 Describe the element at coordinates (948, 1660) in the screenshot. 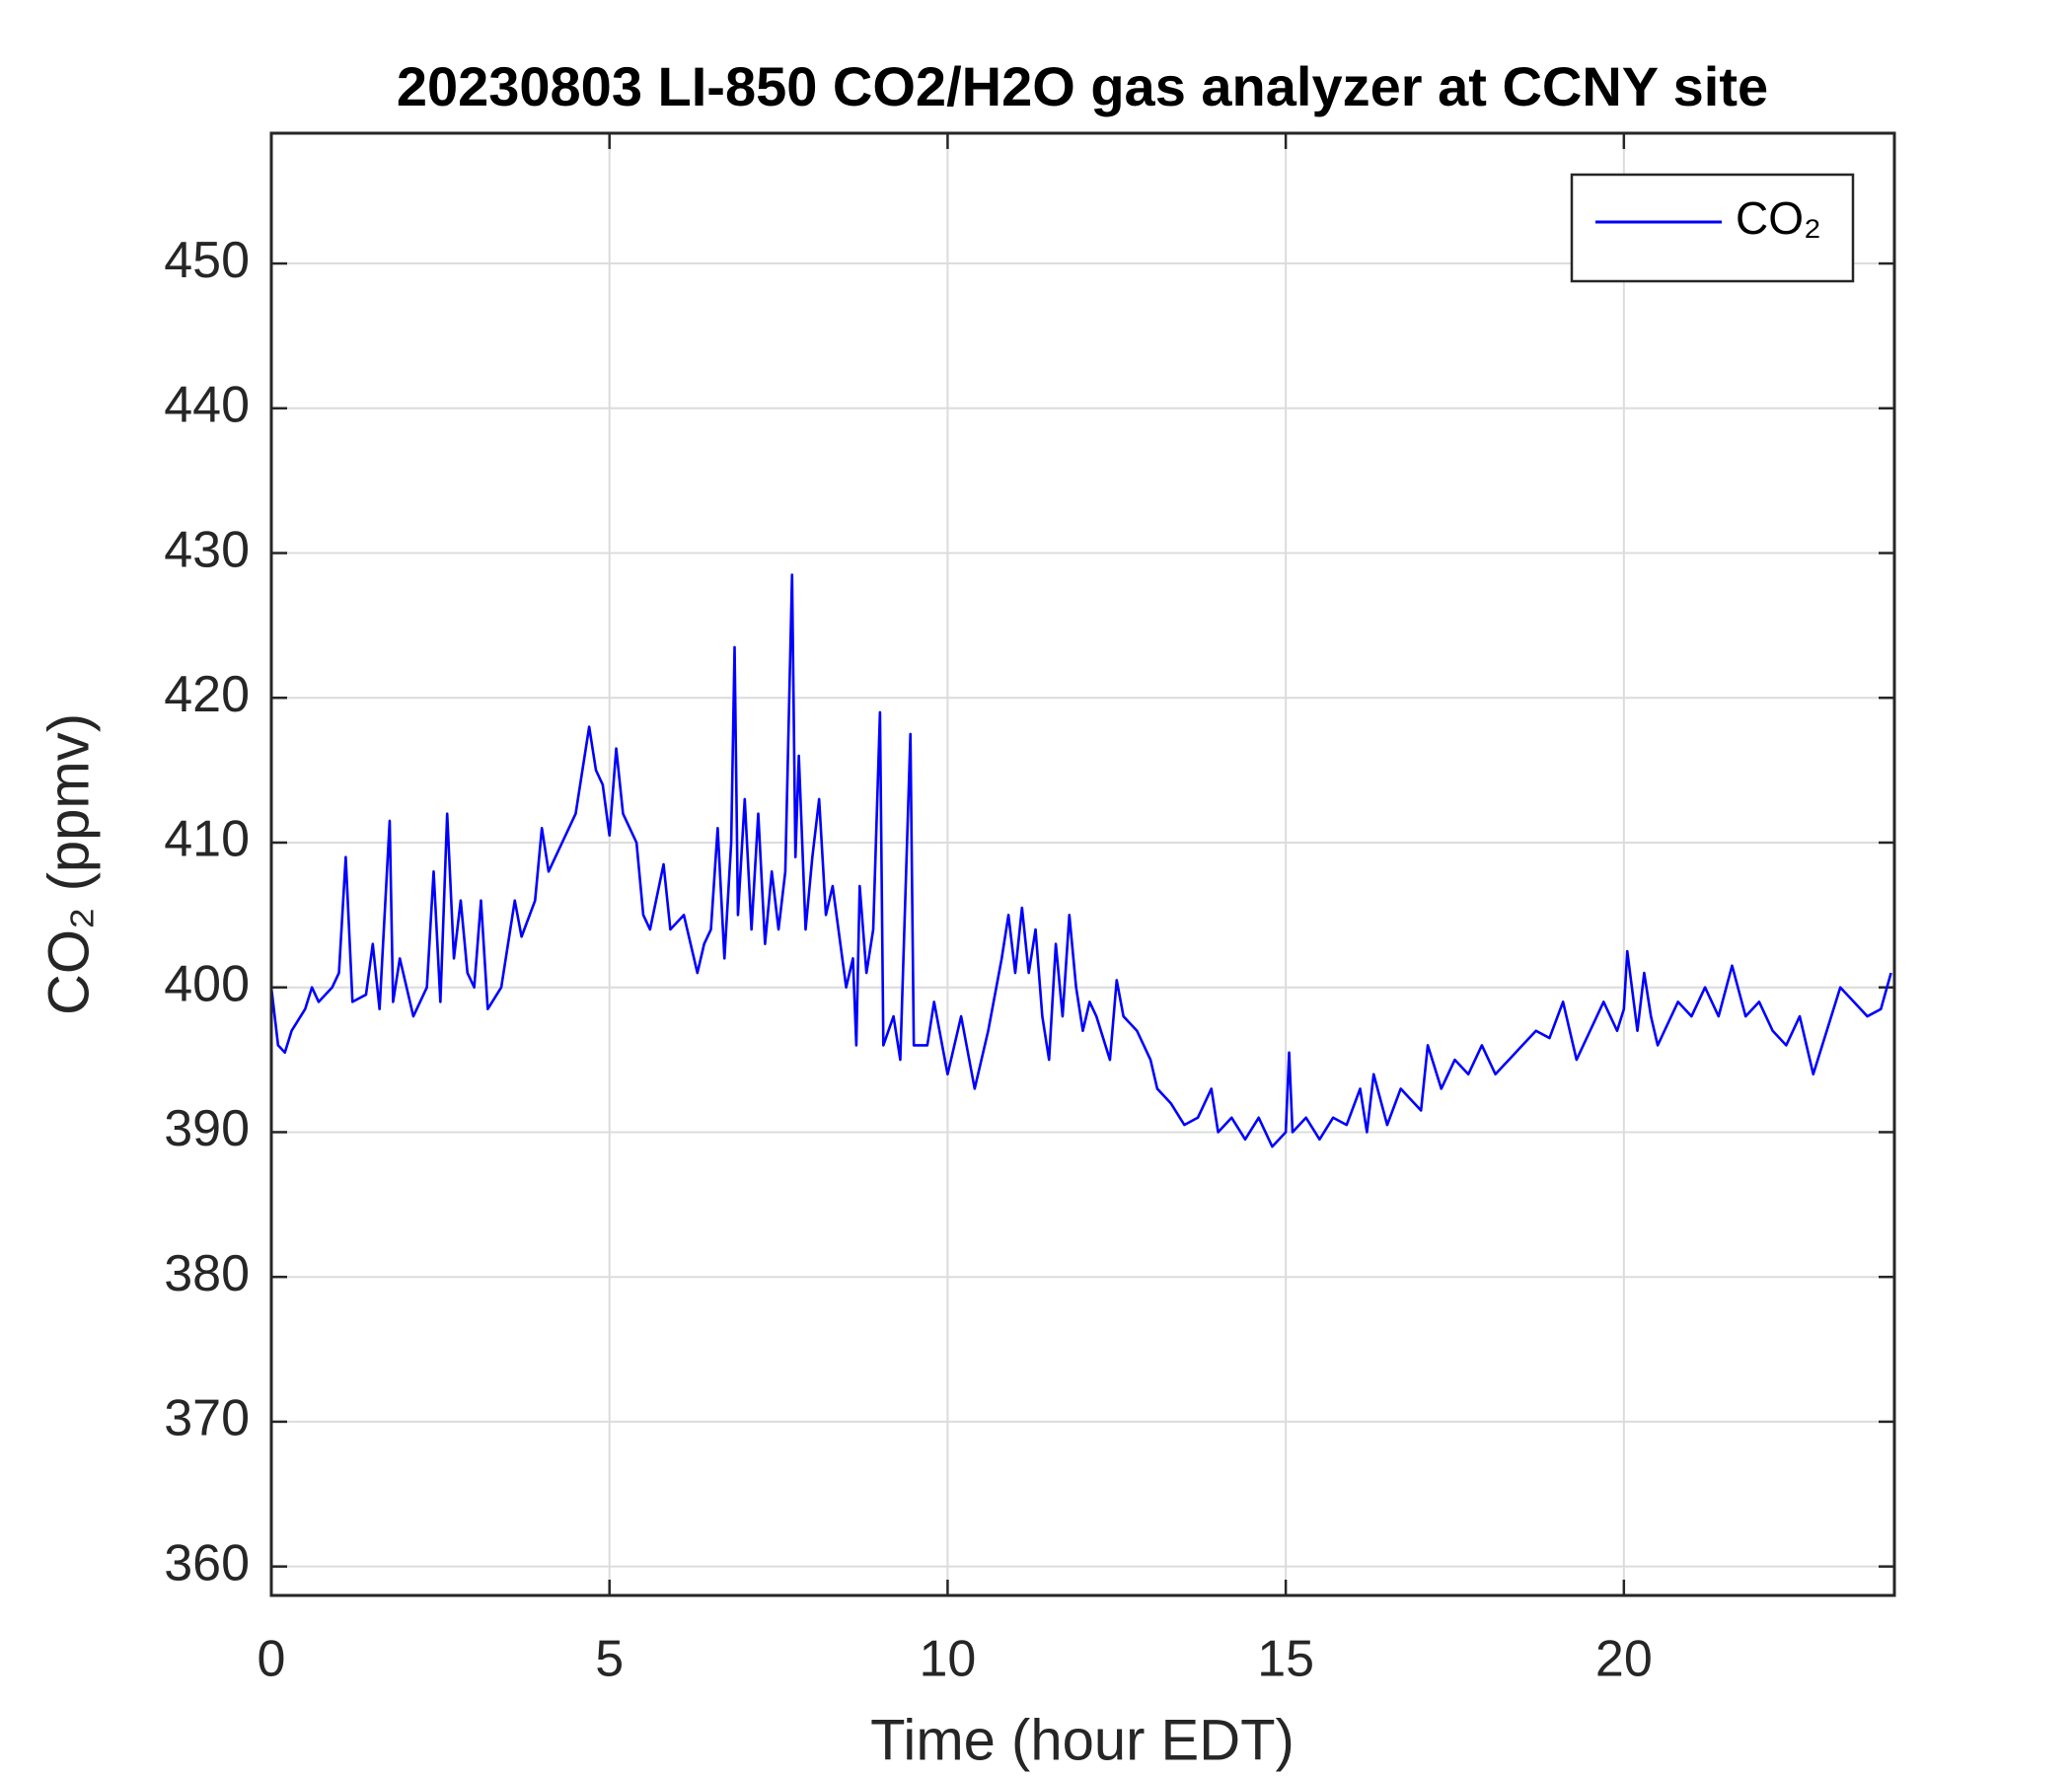

I see `x-tick-label: 10` at that location.